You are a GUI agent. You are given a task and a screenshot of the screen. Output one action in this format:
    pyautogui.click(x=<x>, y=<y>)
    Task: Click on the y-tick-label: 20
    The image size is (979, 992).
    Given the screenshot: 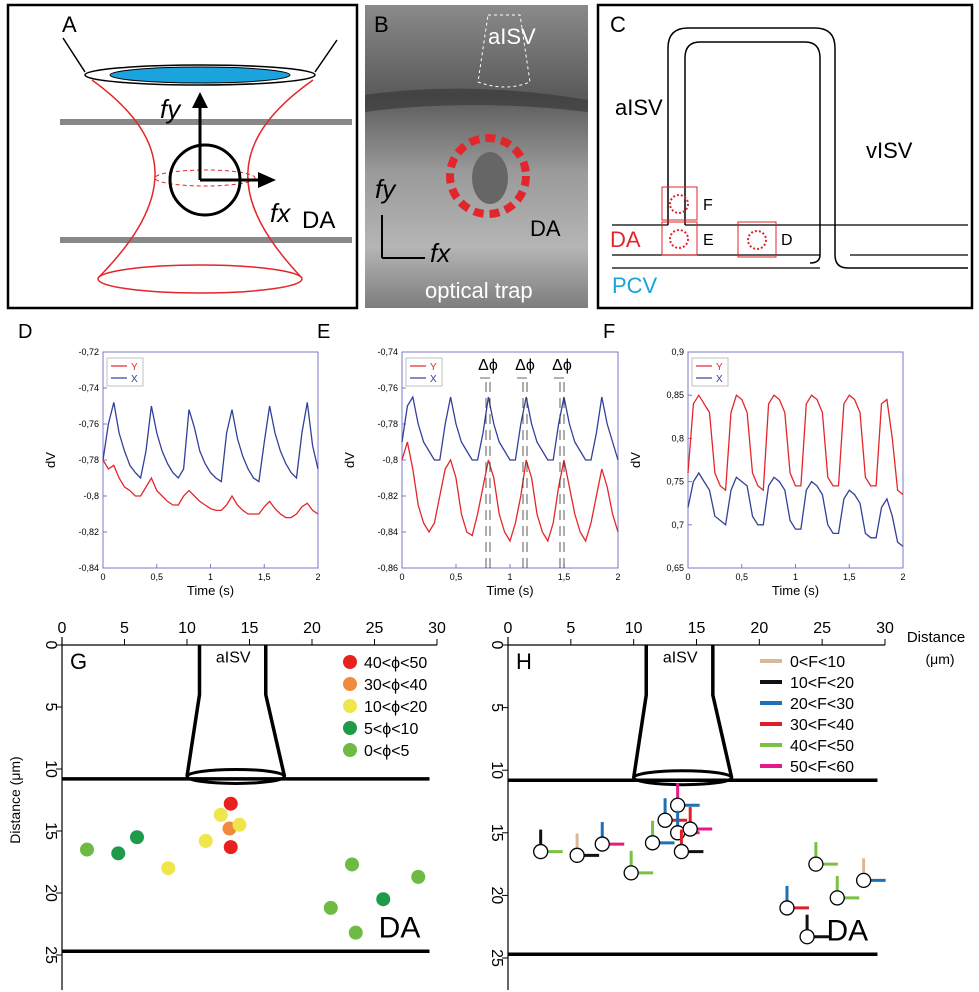 What is the action you would take?
    pyautogui.click(x=496, y=896)
    